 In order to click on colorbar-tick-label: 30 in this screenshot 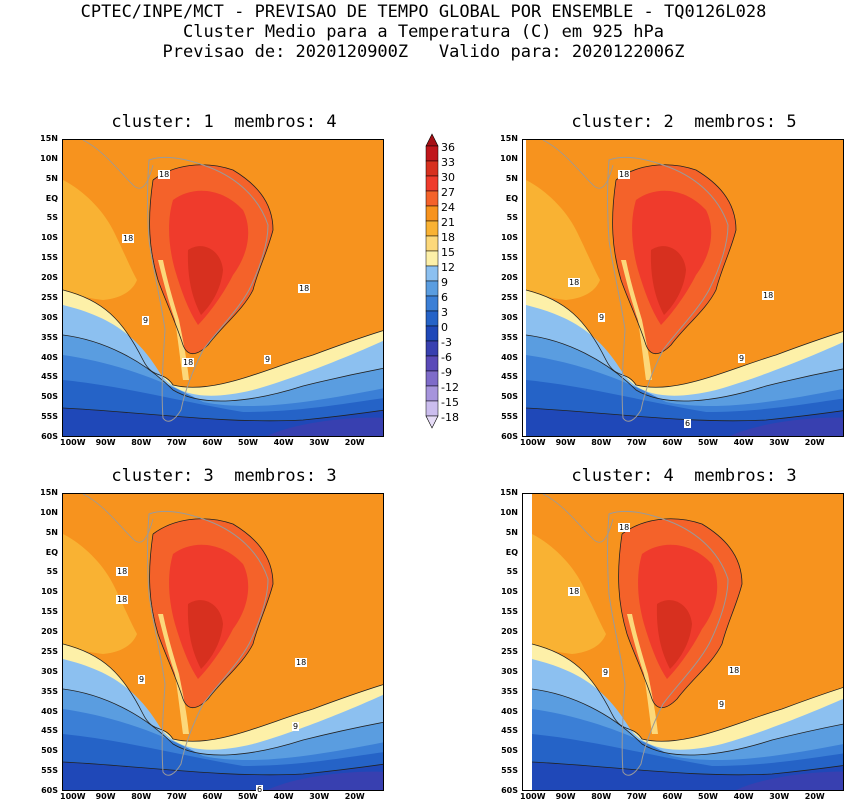, I will do `click(448, 177)`.